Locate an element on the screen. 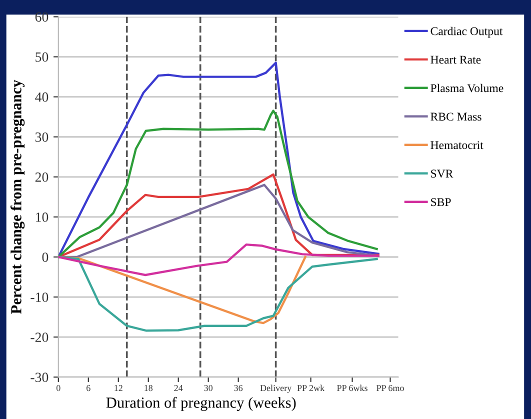 This screenshot has width=531, height=419. legend-label: Cardiac Output is located at coordinates (466, 32).